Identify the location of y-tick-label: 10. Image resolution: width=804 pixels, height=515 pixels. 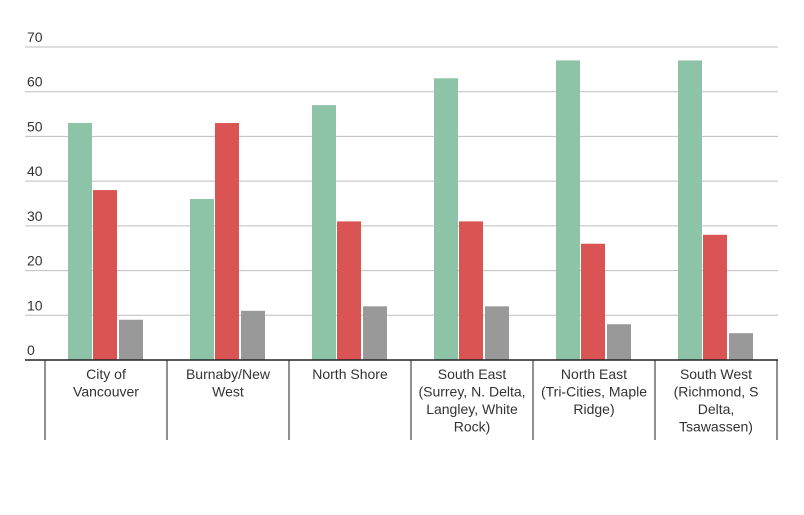
(35, 305).